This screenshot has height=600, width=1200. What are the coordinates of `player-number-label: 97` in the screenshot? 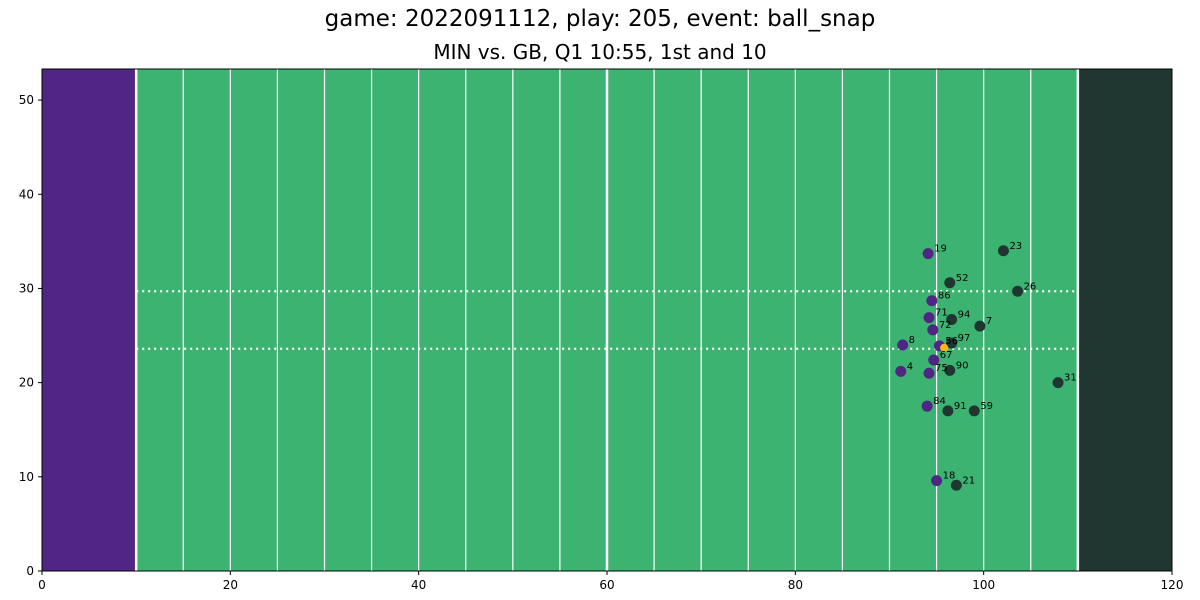 It's located at (964, 338).